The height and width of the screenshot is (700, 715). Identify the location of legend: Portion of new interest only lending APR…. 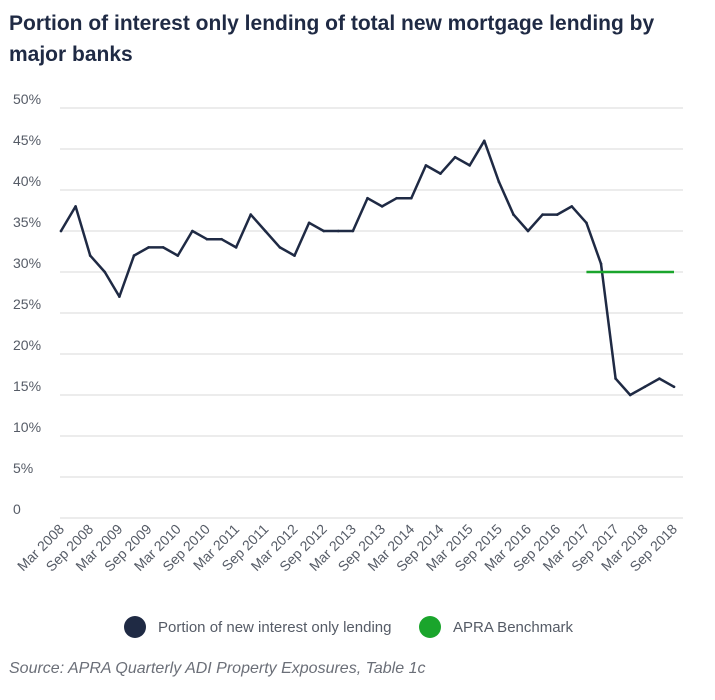
(357, 628).